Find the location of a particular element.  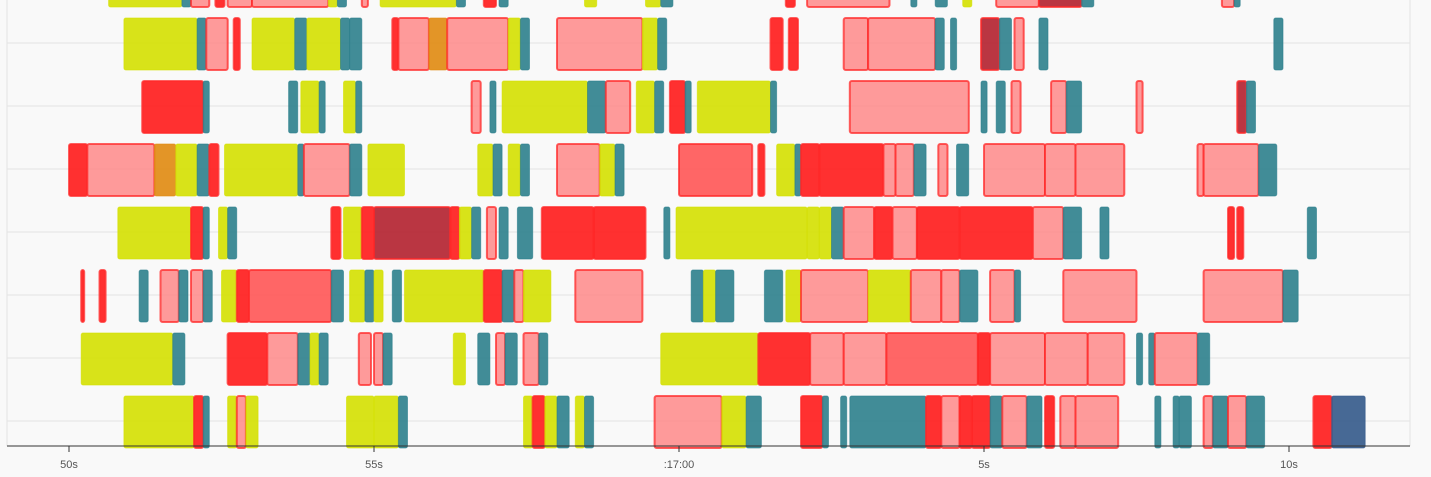

x-tick-label: 55s is located at coordinates (374, 465).